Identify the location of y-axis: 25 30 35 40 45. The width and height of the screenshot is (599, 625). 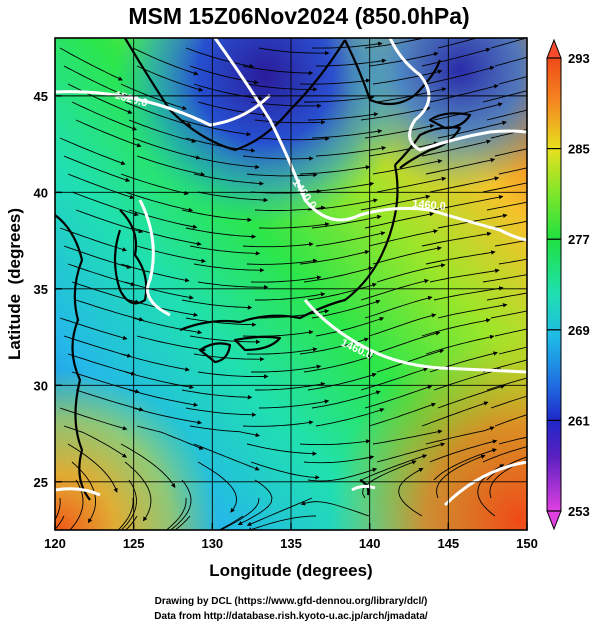
(48, 289).